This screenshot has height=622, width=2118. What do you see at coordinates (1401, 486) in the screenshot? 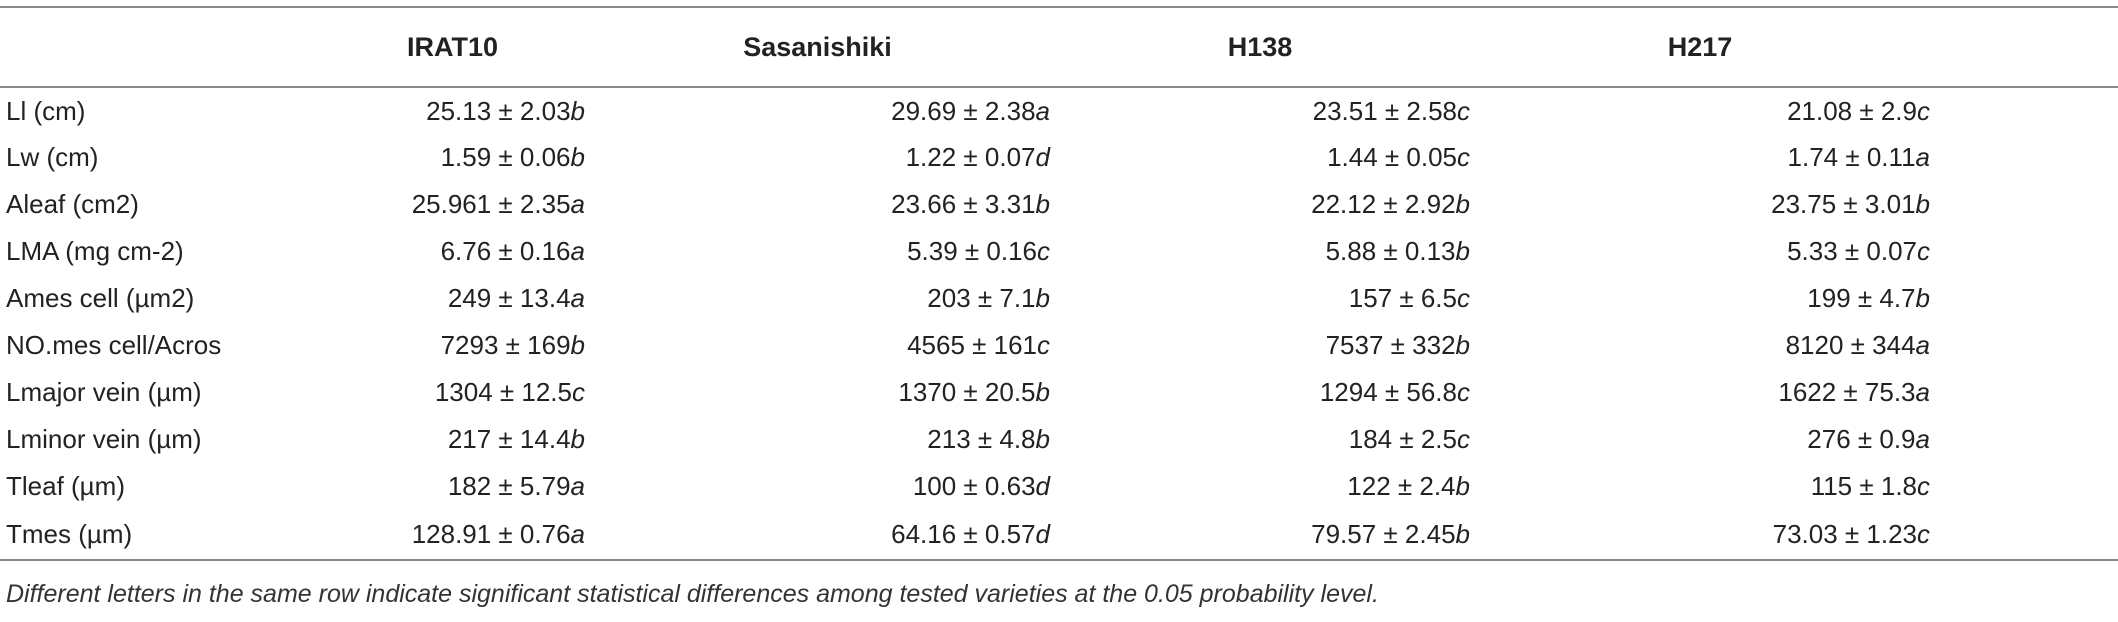
I see `cell-value: 122 ± 2.4` at bounding box center [1401, 486].